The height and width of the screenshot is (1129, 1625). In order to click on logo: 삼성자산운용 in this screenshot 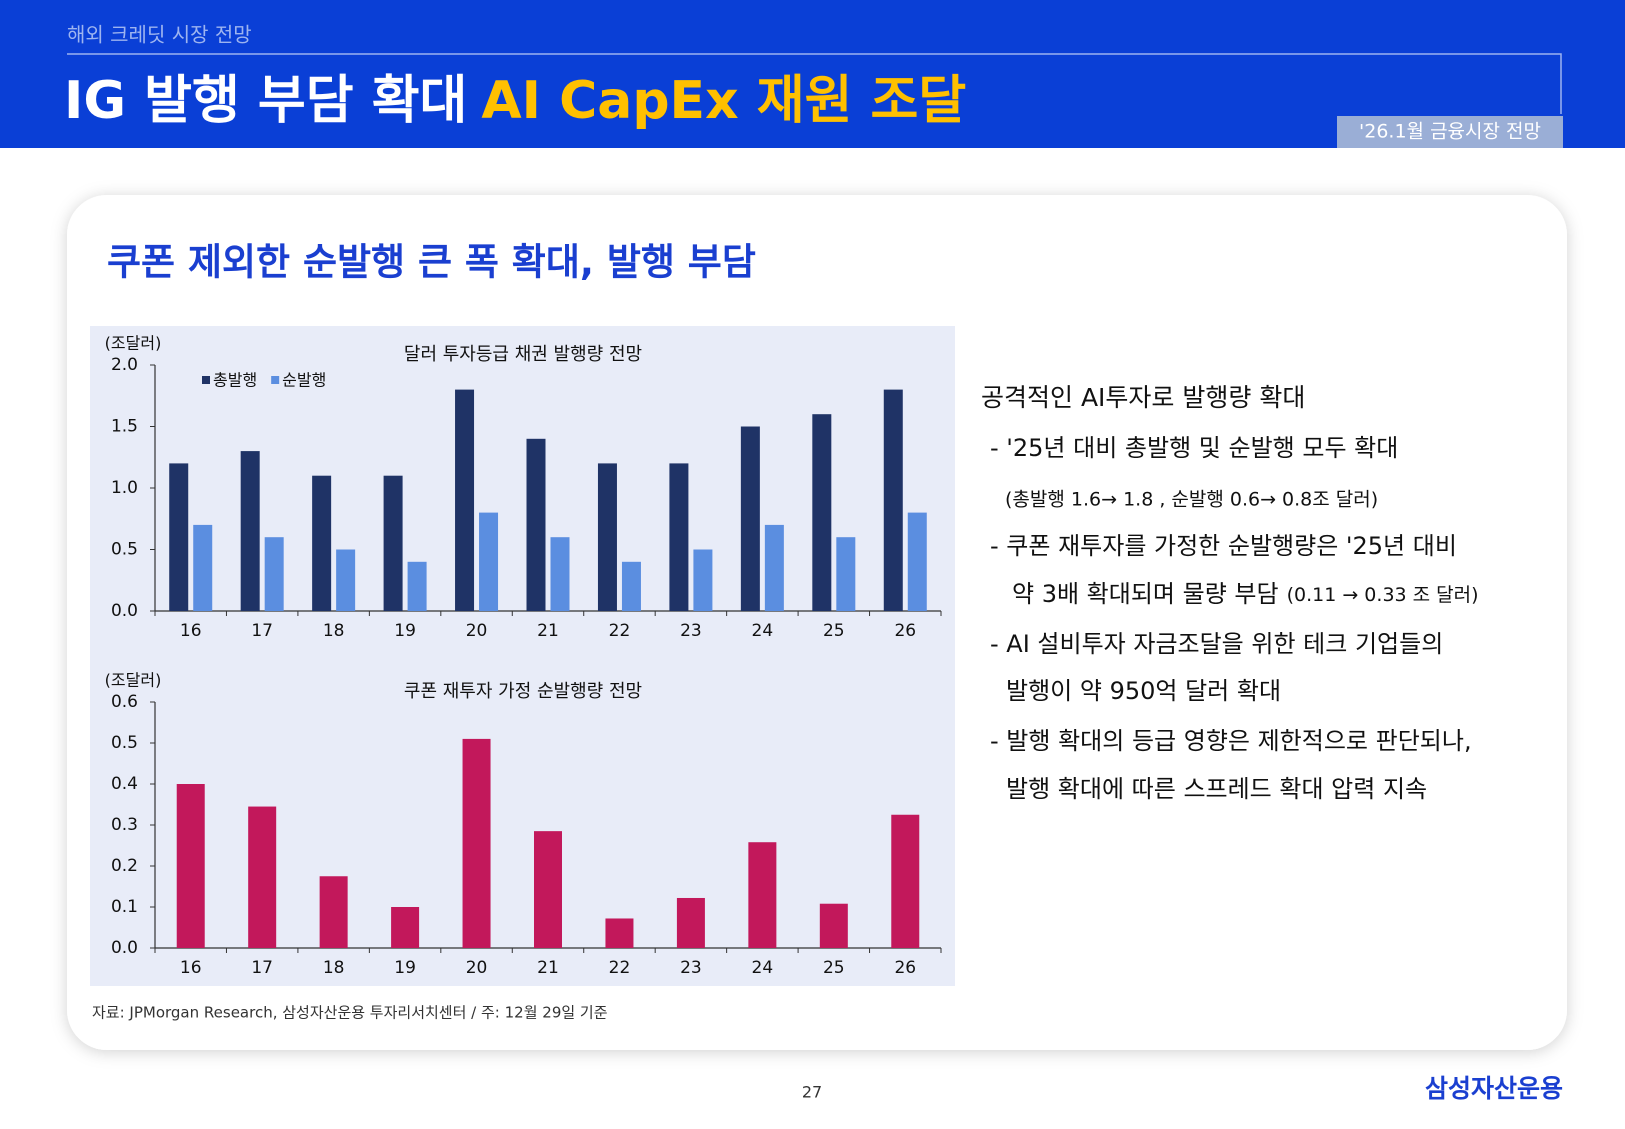, I will do `click(1494, 1088)`.